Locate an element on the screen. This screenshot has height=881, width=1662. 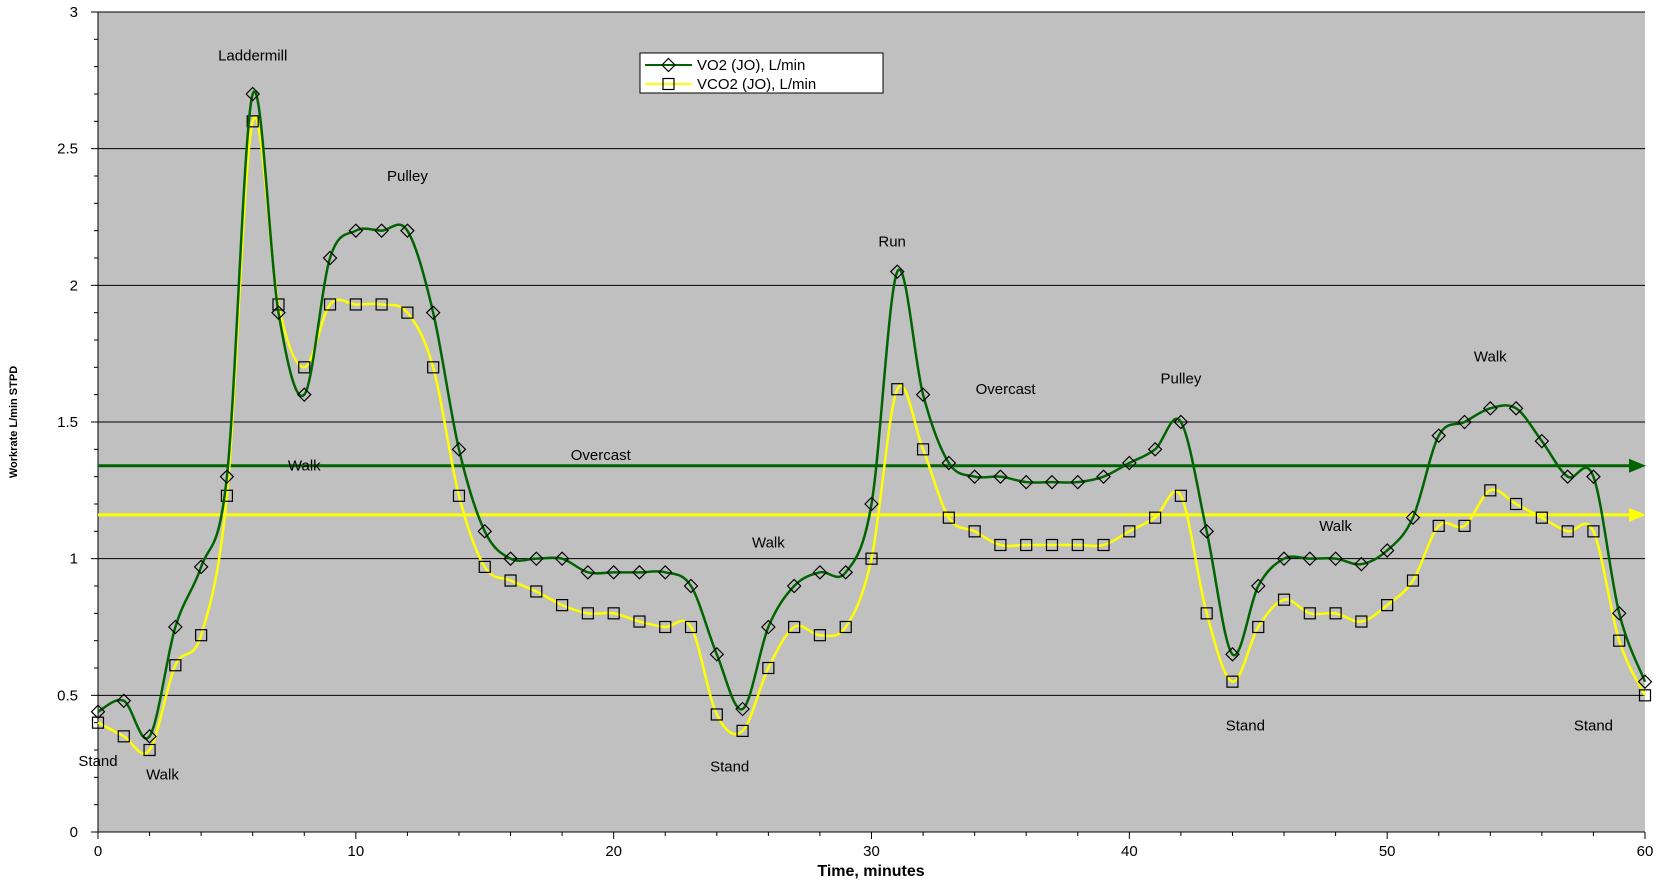
y-tick-label: 0 is located at coordinates (74, 832).